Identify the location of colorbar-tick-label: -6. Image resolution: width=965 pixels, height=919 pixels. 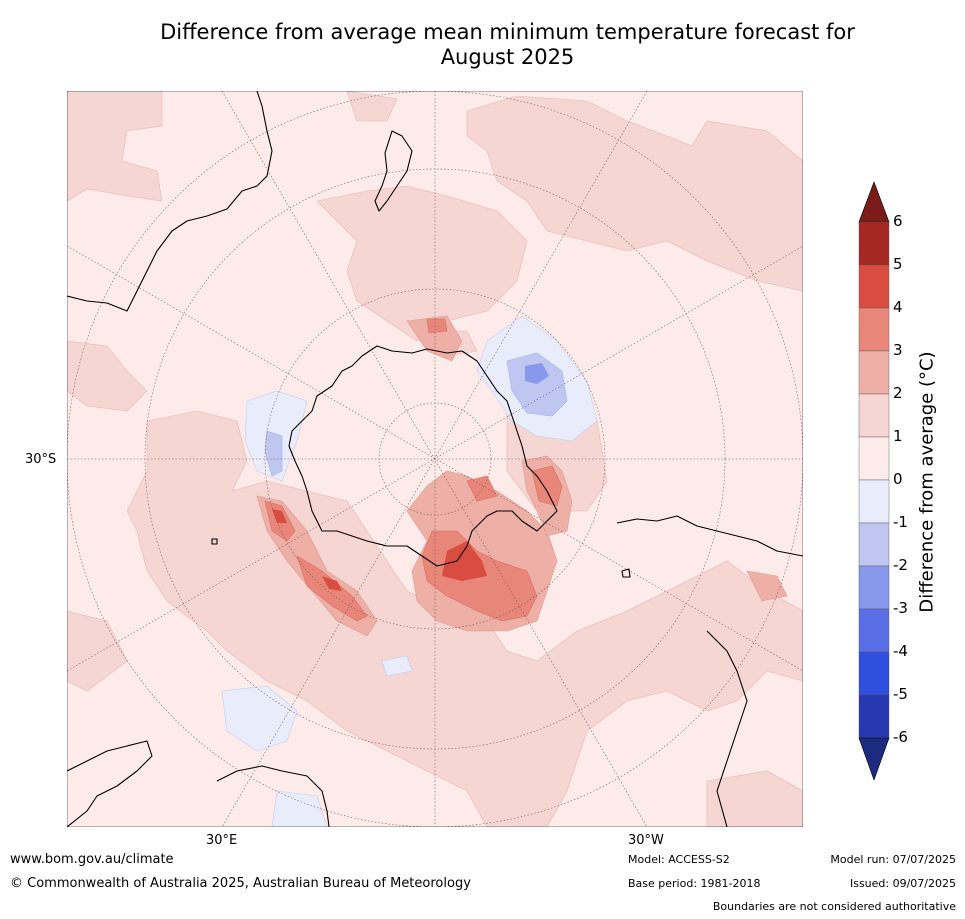
(900, 737).